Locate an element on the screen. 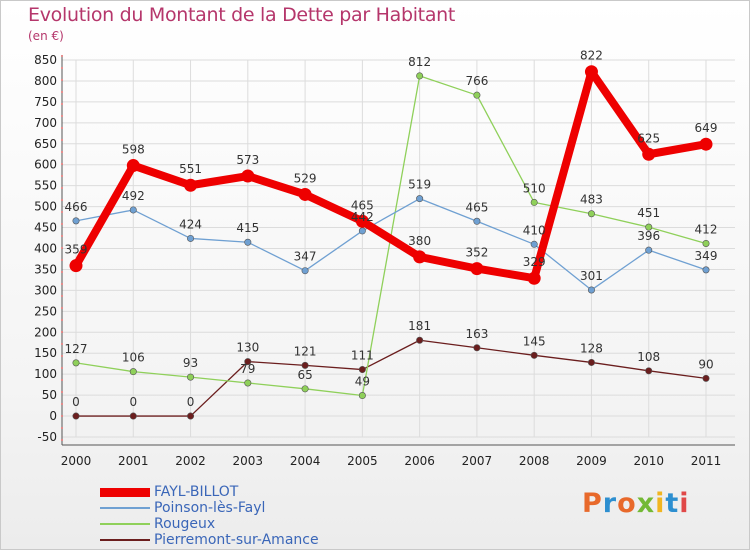 The height and width of the screenshot is (550, 750). y-tick-label: 150 is located at coordinates (45, 353).